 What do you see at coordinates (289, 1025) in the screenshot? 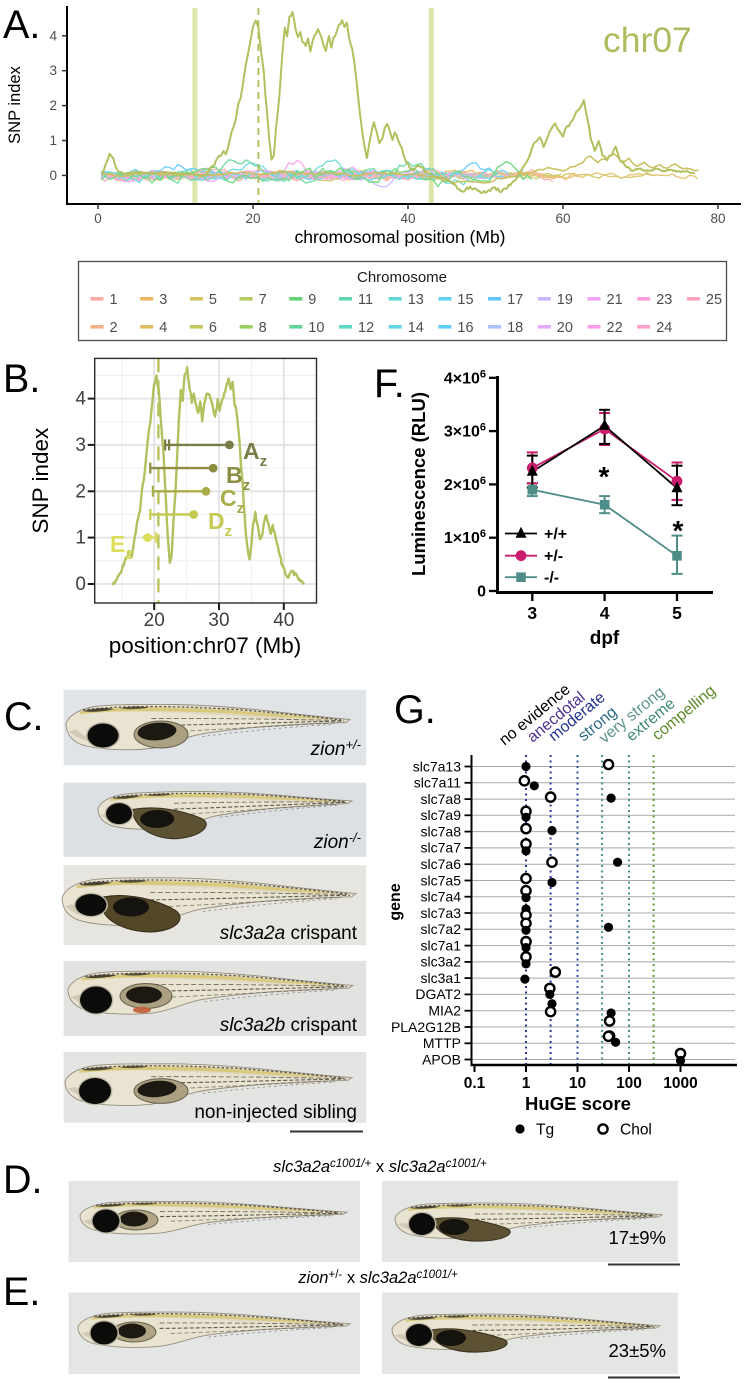
I see `svg-text: slc3a2b crispant` at bounding box center [289, 1025].